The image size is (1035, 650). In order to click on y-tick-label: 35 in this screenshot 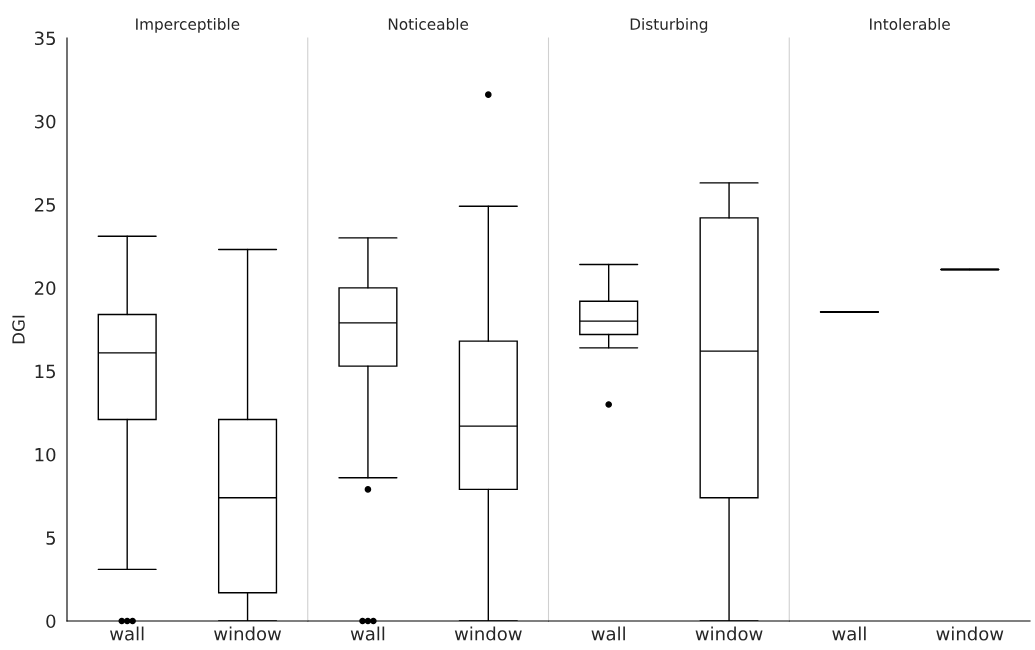, I will do `click(45, 38)`.